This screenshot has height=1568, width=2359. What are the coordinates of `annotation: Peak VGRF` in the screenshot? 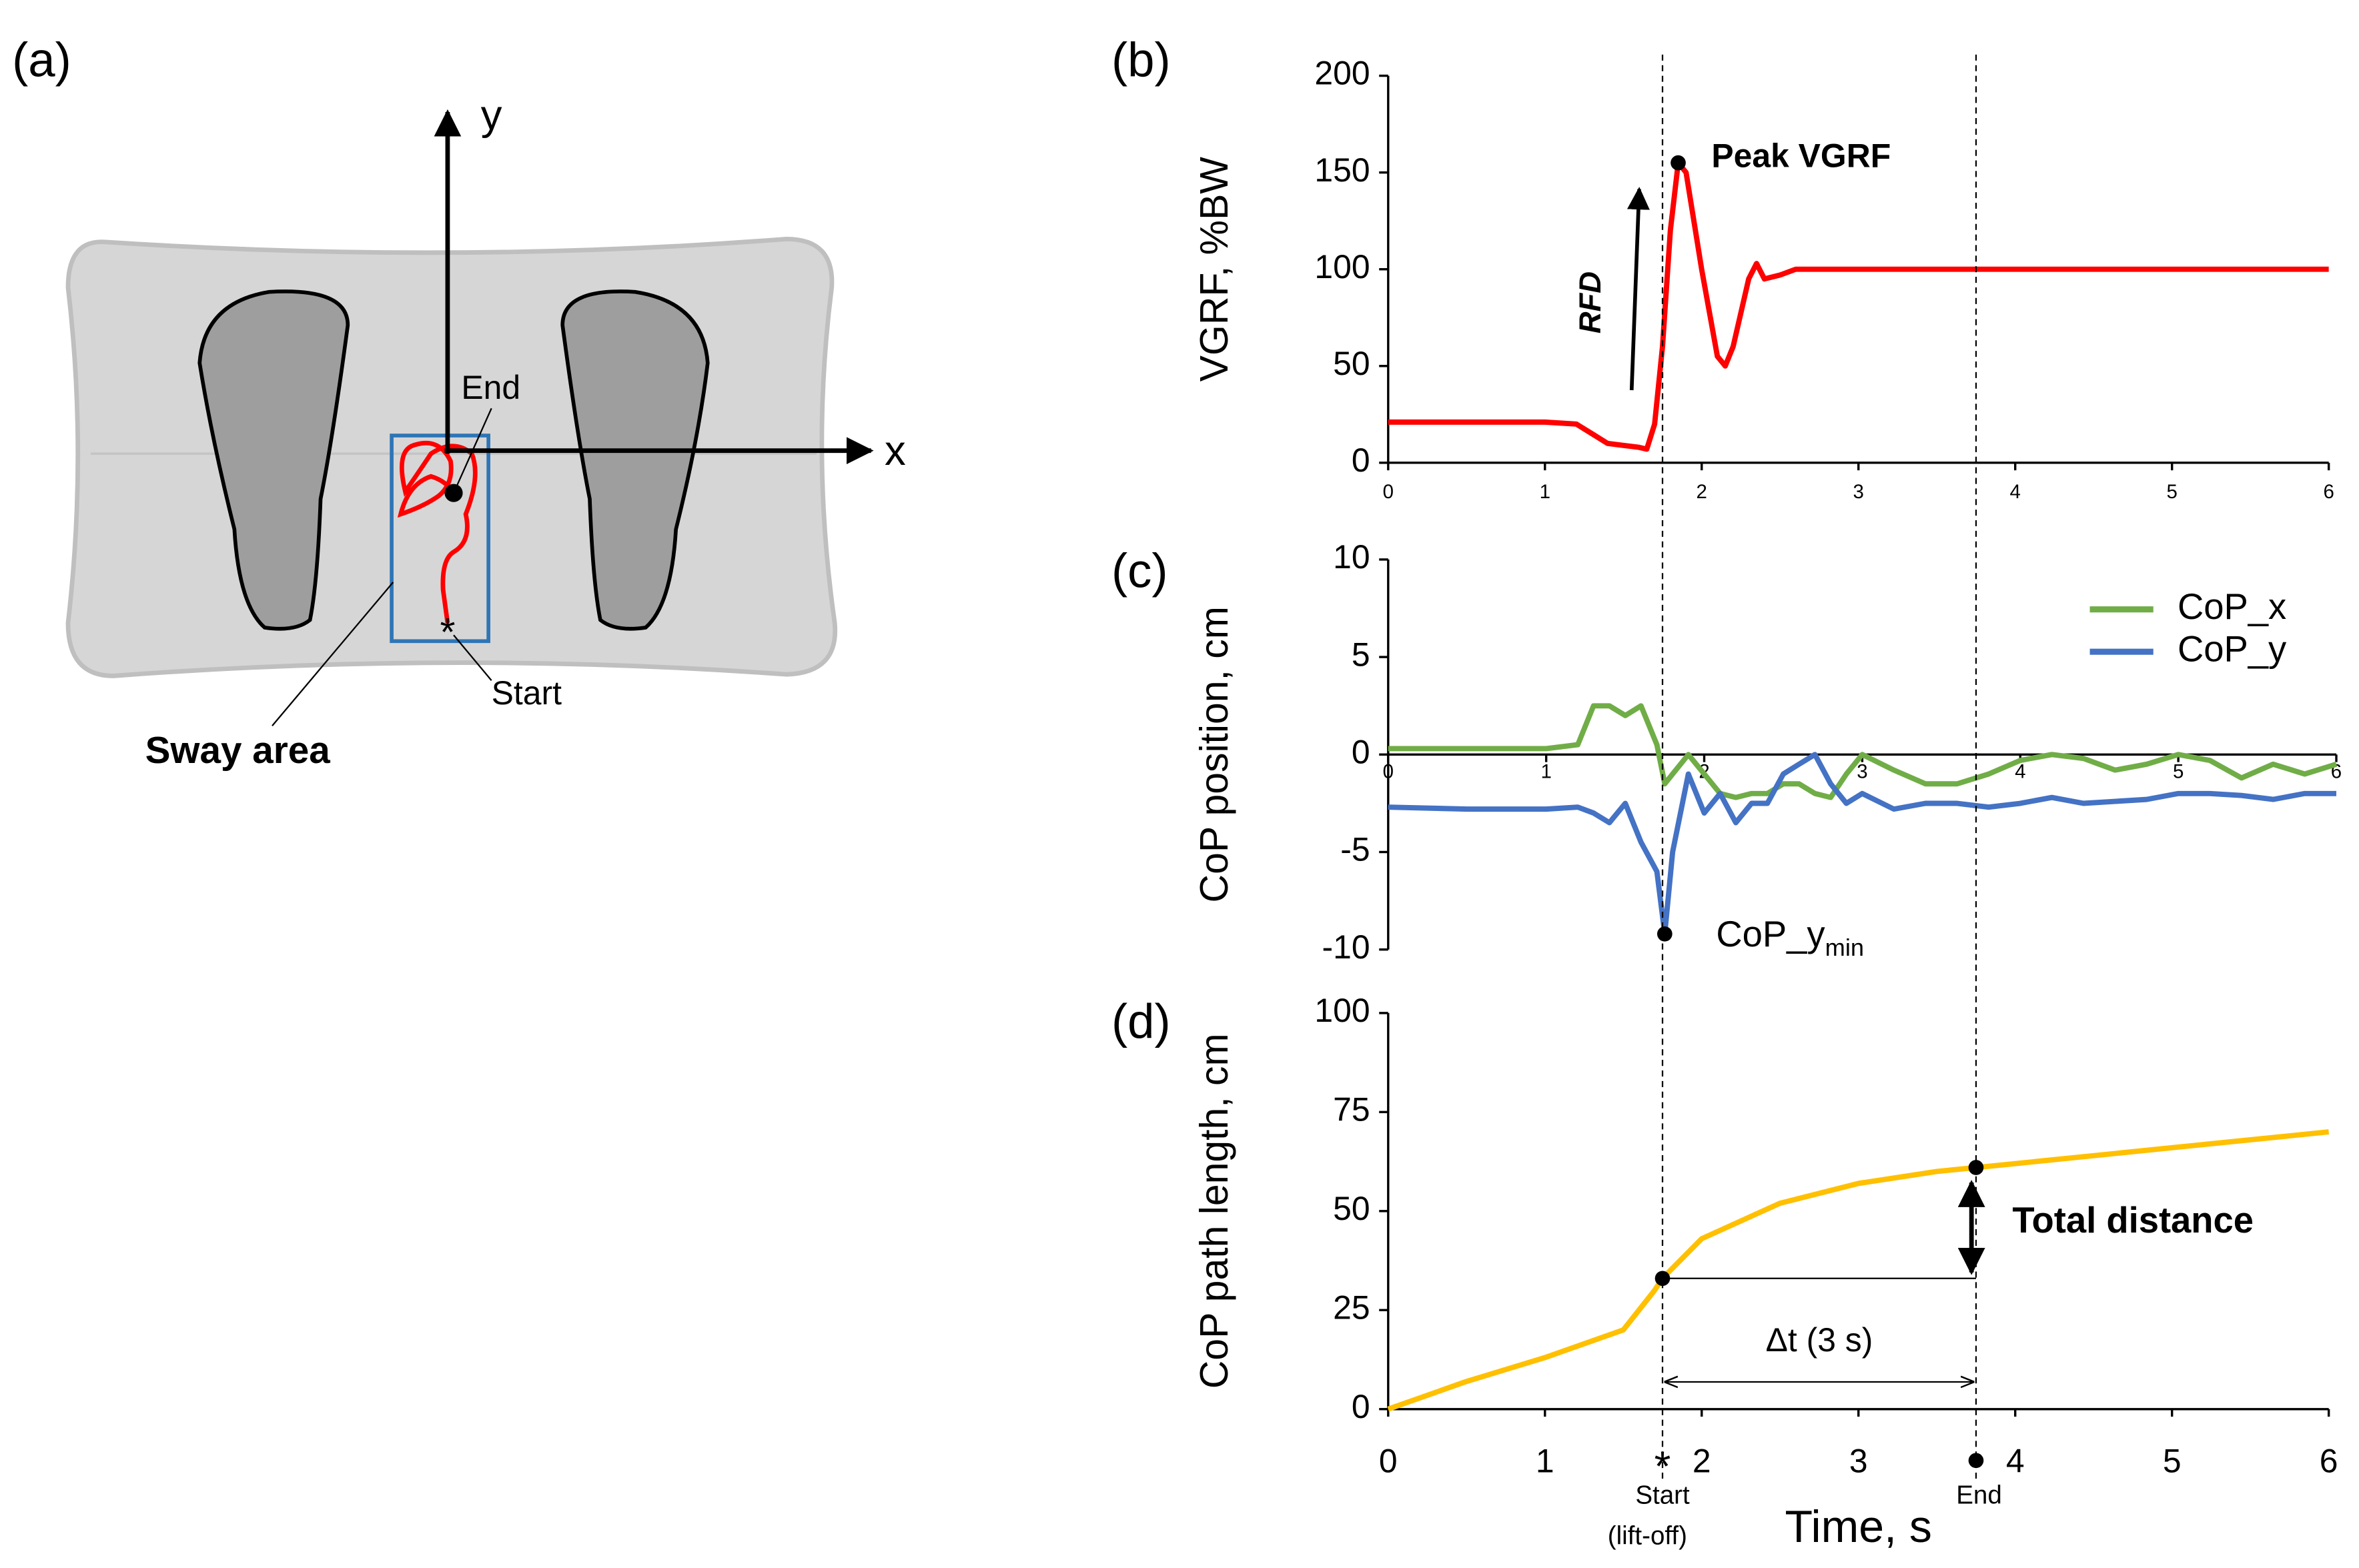 It's located at (1801, 155).